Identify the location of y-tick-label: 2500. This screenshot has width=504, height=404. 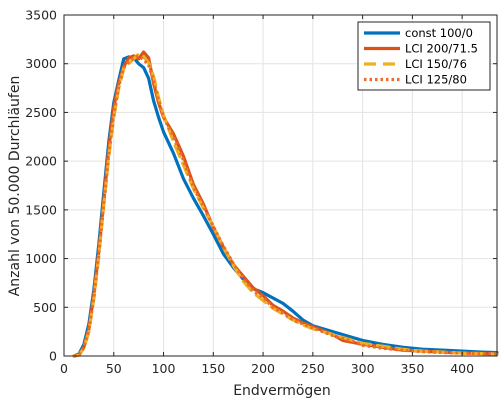
(41, 112).